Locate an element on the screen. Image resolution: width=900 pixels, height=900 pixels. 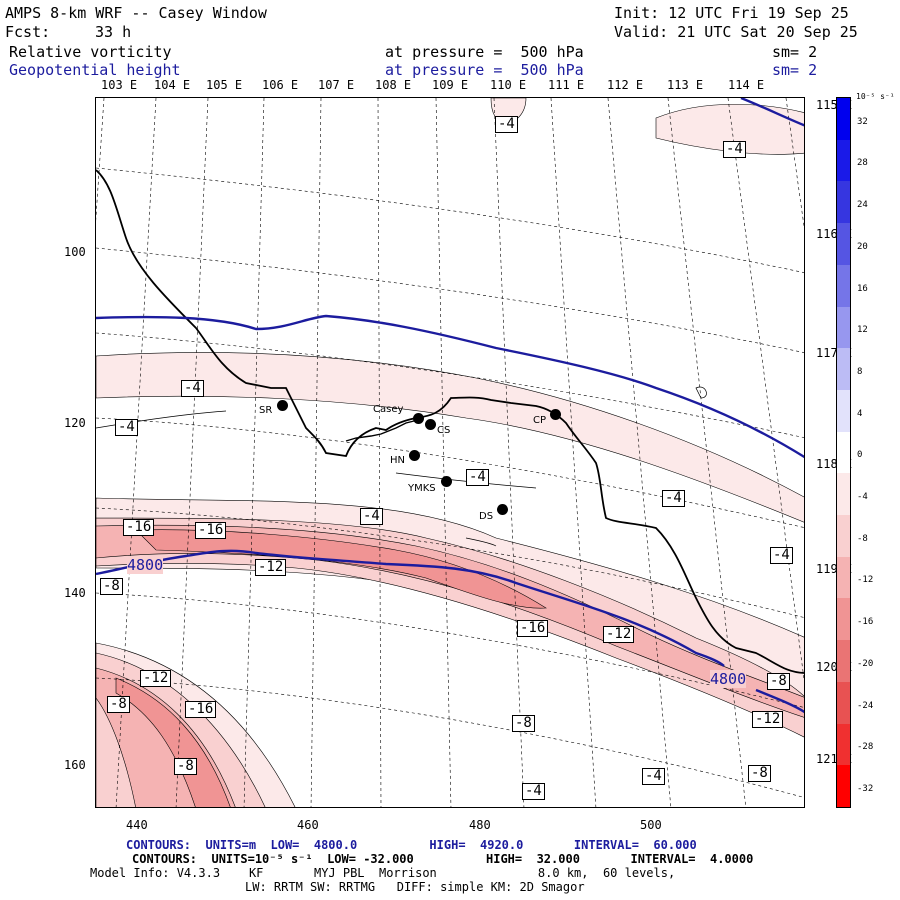
colorbar-tick-label: 28 is located at coordinates (862, 163).